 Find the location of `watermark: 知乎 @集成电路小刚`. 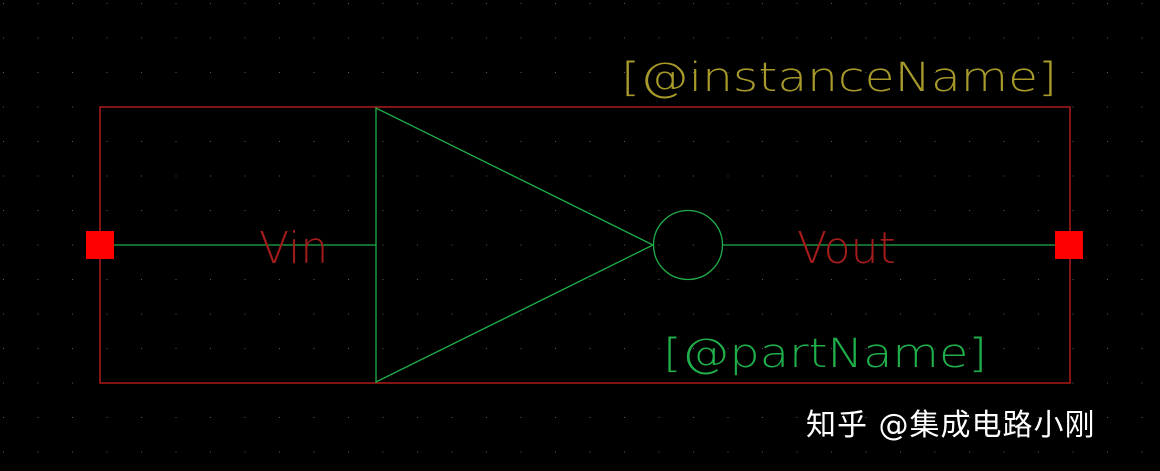

watermark: 知乎 @集成电路小刚 is located at coordinates (951, 425).